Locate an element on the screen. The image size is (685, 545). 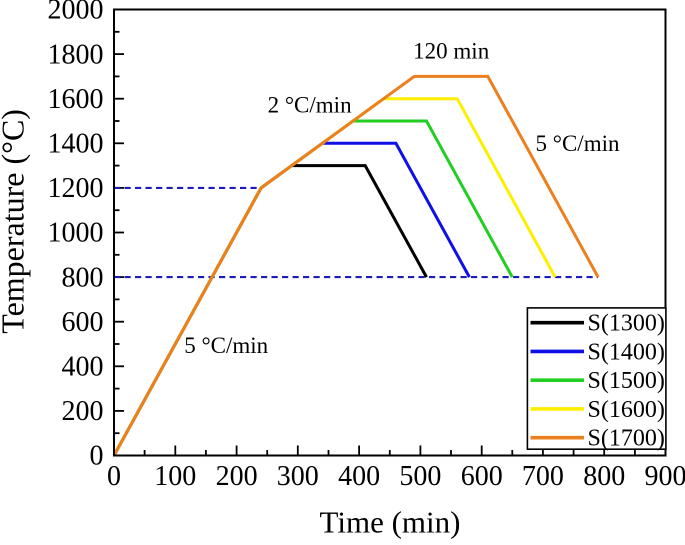
svg-text: S(1400) is located at coordinates (626, 352).